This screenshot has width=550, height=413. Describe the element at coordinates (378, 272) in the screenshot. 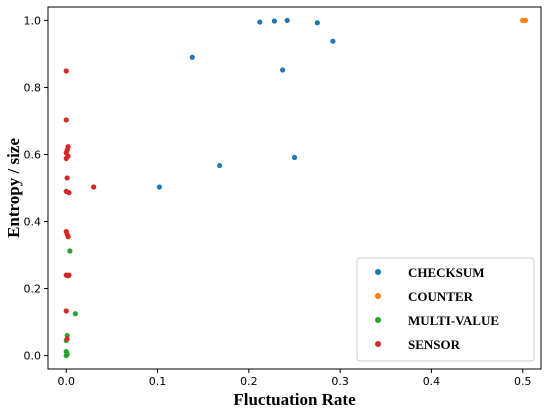

I see `legend-marker-checksum` at that location.